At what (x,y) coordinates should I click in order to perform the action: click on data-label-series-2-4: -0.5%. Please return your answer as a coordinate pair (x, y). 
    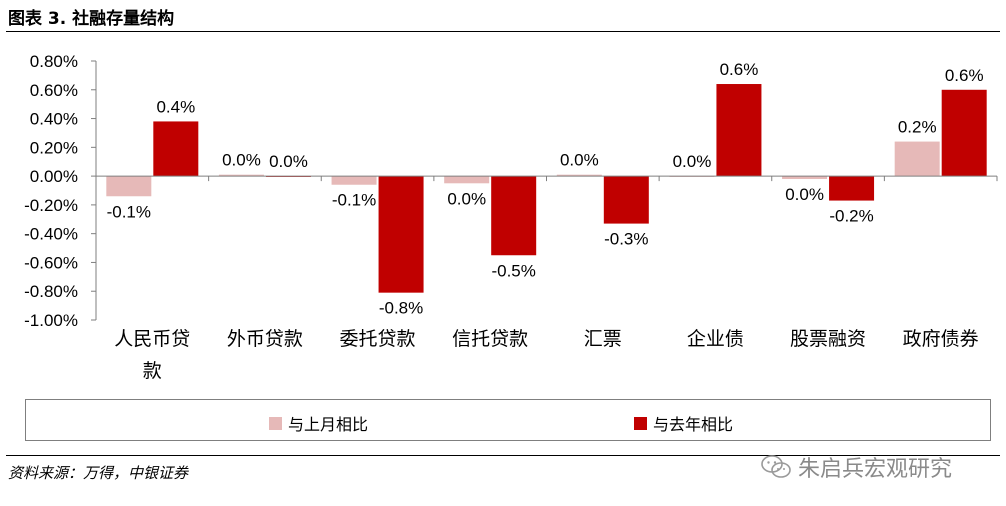
    Looking at the image, I should click on (513, 270).